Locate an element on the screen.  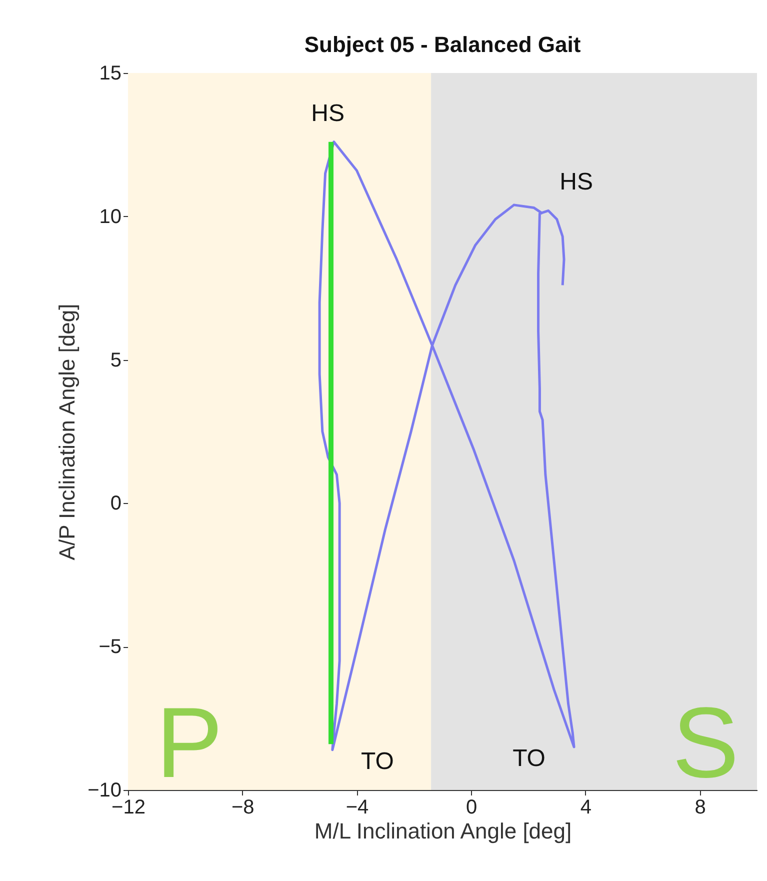
y-tick-label: −5 is located at coordinates (110, 647).